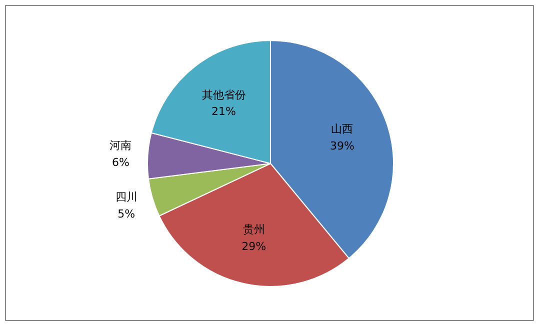 The height and width of the screenshot is (327, 542). What do you see at coordinates (253, 229) in the screenshot?
I see `slice-label: 贵州` at bounding box center [253, 229].